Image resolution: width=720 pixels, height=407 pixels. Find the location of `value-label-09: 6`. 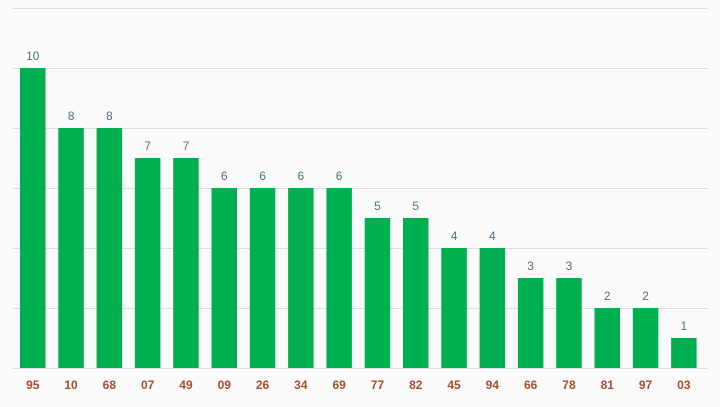

value-label-09: 6 is located at coordinates (224, 176).